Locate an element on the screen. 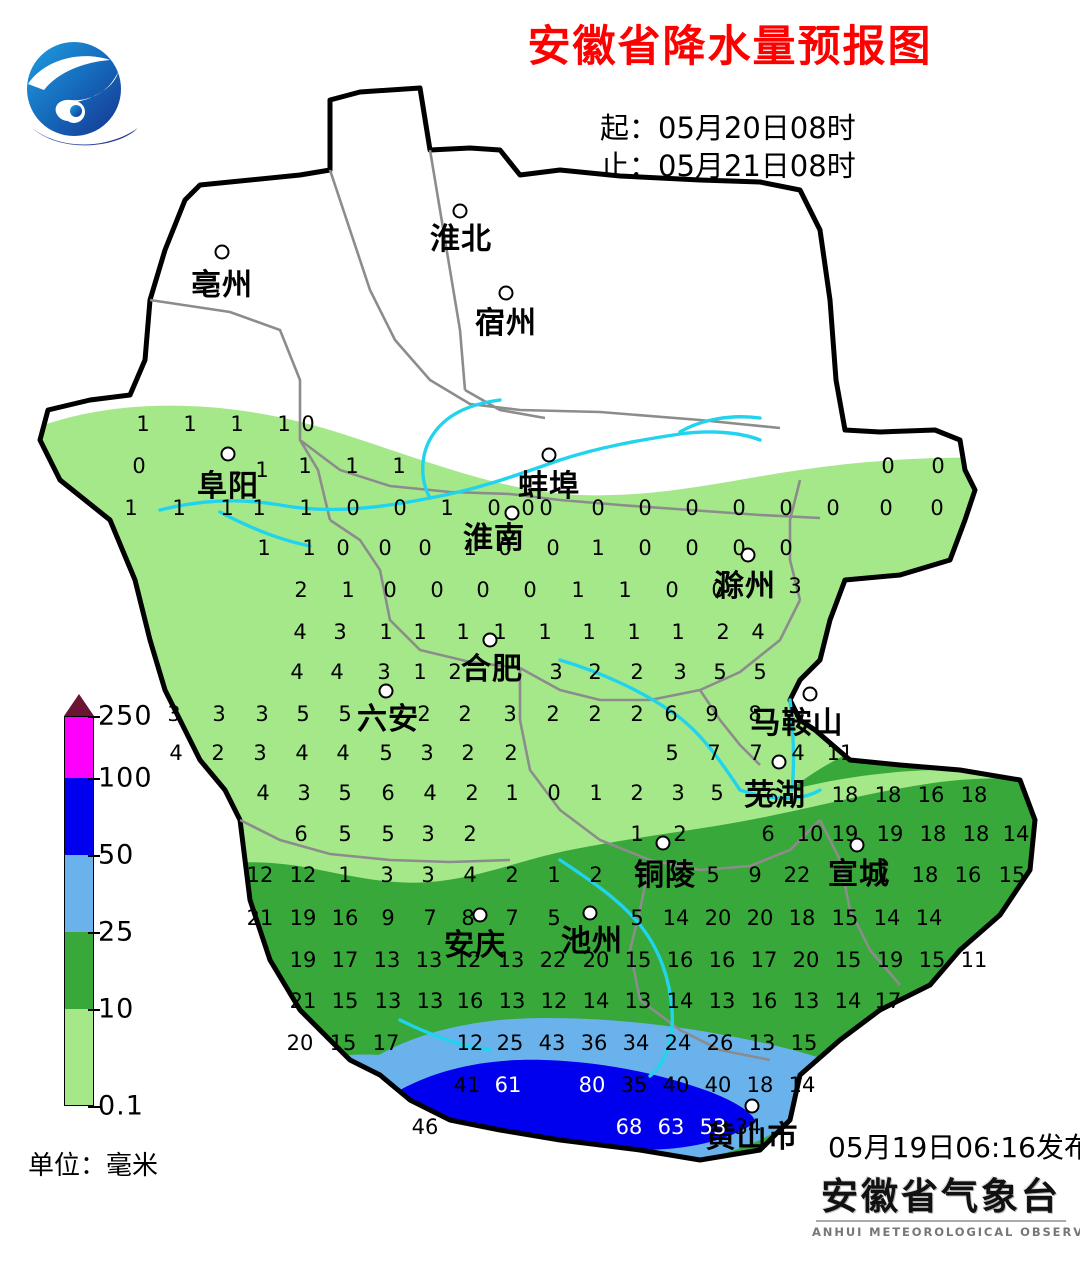  precipitation-value: 46 is located at coordinates (425, 1127).